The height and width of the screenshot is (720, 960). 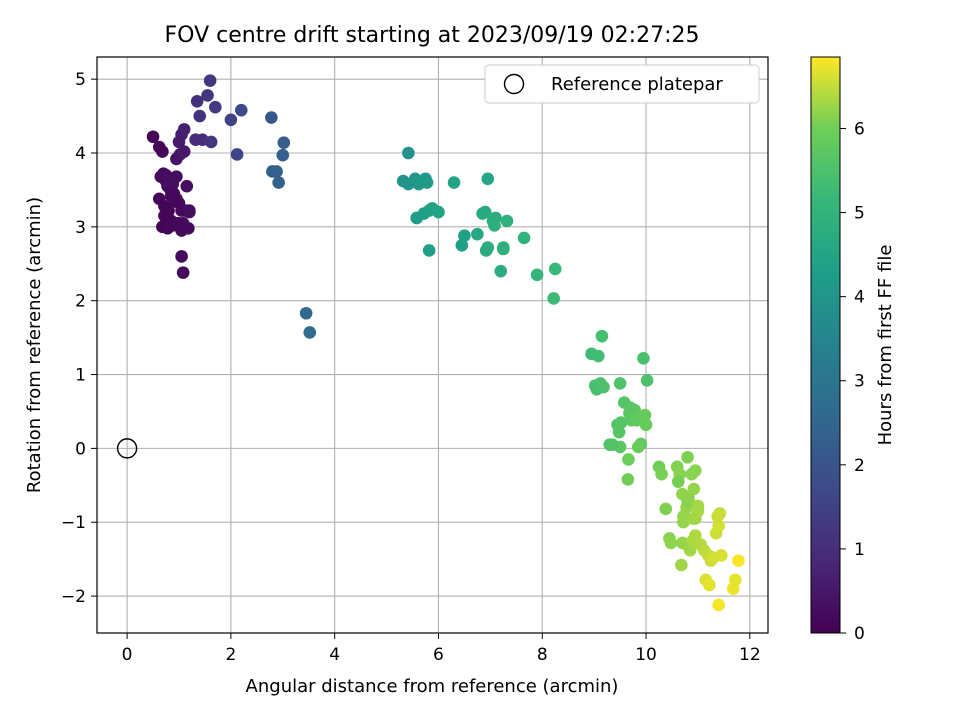 I want to click on reference-platepar-marker, so click(x=127, y=448).